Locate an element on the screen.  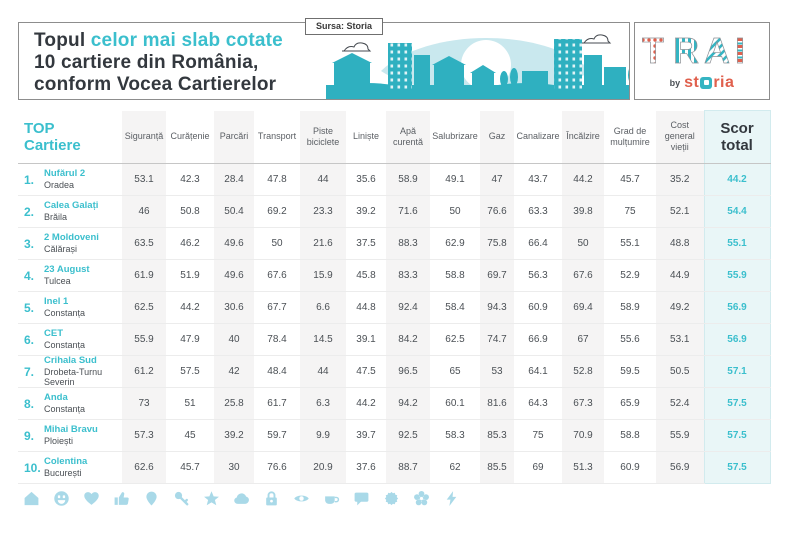
score-cell: 92.5 is located at coordinates (408, 435).